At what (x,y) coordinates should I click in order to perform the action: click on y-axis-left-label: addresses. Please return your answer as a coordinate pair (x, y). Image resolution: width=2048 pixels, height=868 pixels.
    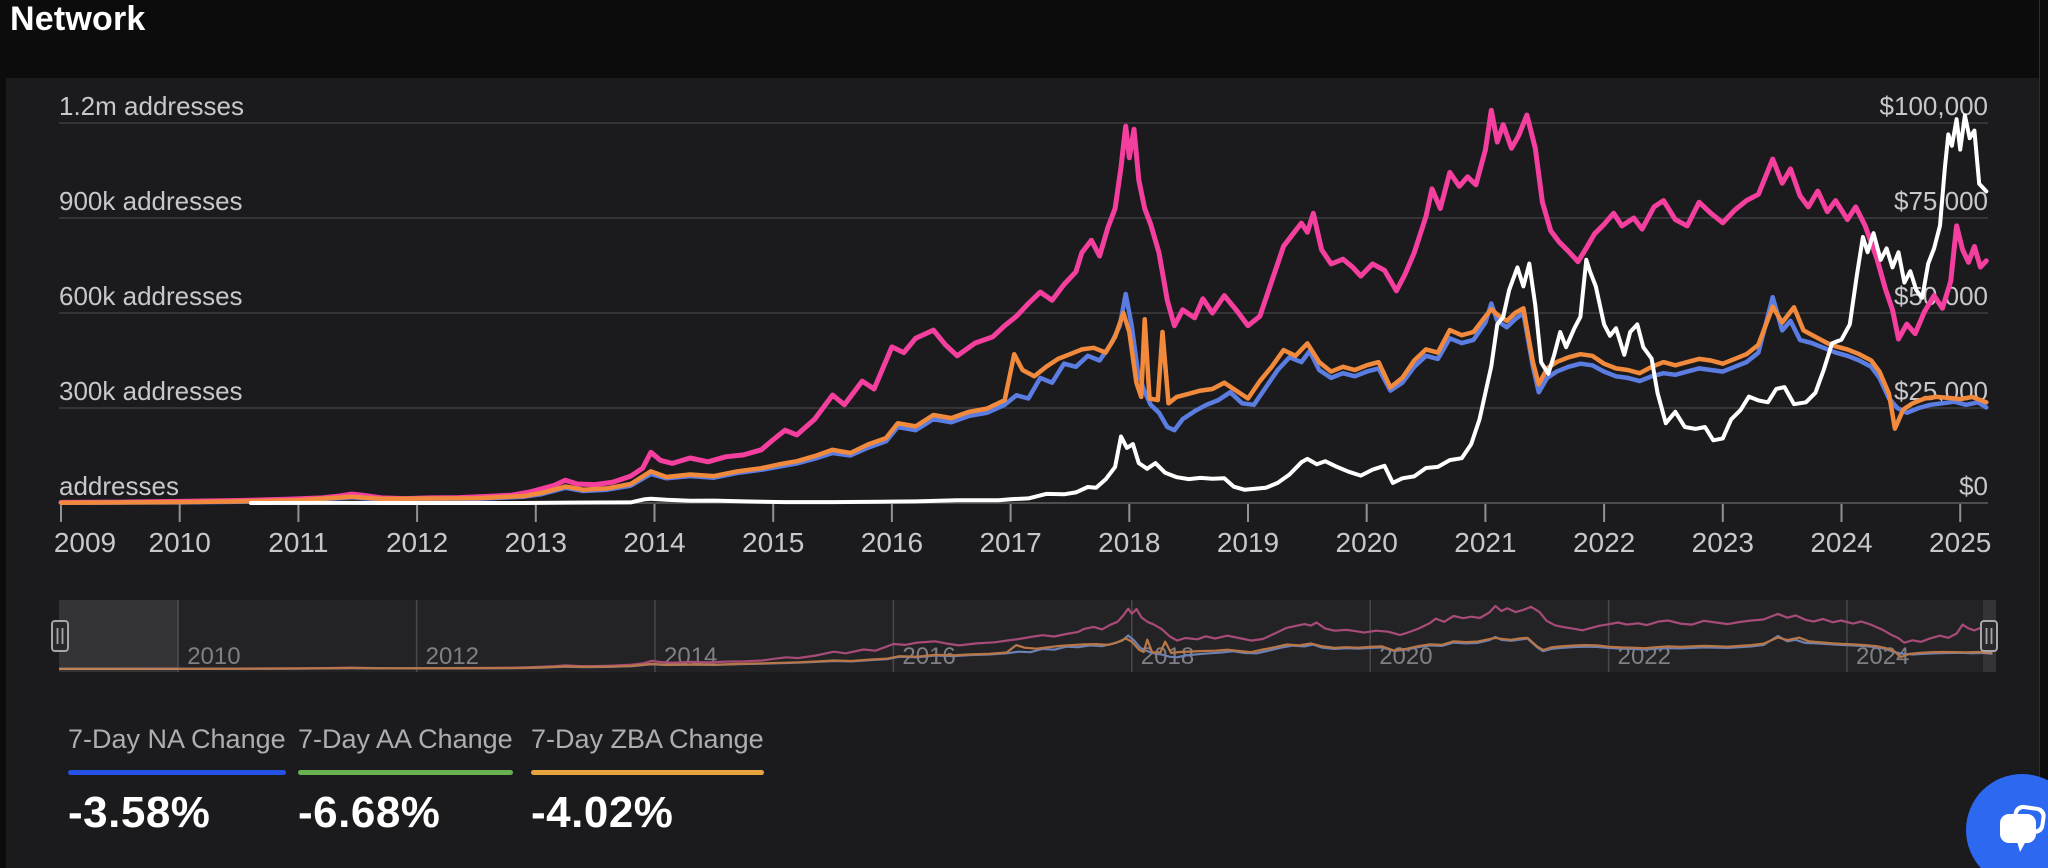
    Looking at the image, I should click on (119, 486).